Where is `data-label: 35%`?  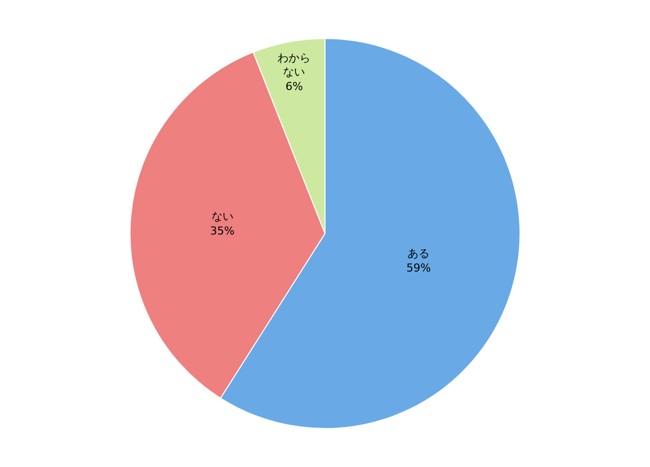 data-label: 35% is located at coordinates (222, 231).